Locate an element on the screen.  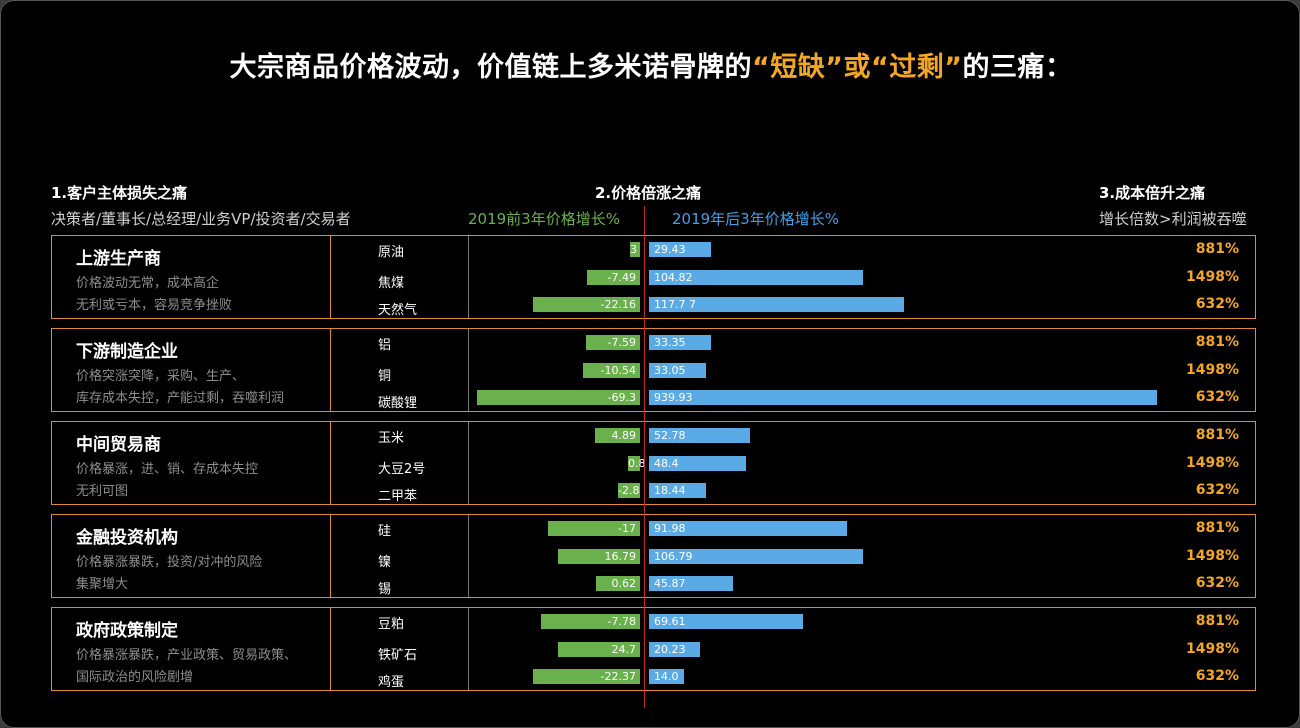
bar-after-2019: 45.87 is located at coordinates (691, 583).